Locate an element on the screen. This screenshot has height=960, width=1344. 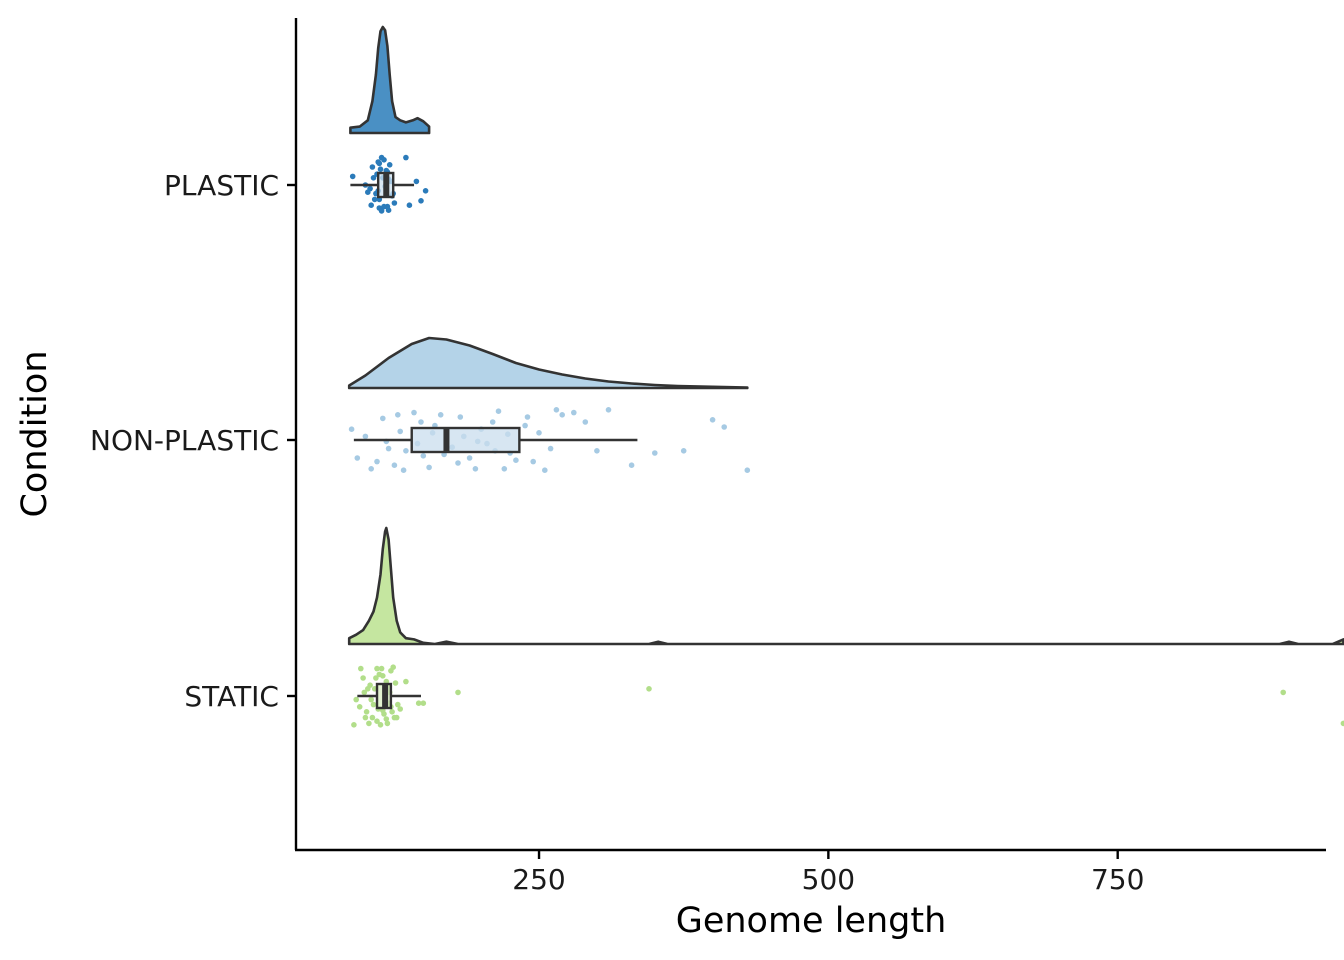
series-non-plastic is located at coordinates (549, 405).